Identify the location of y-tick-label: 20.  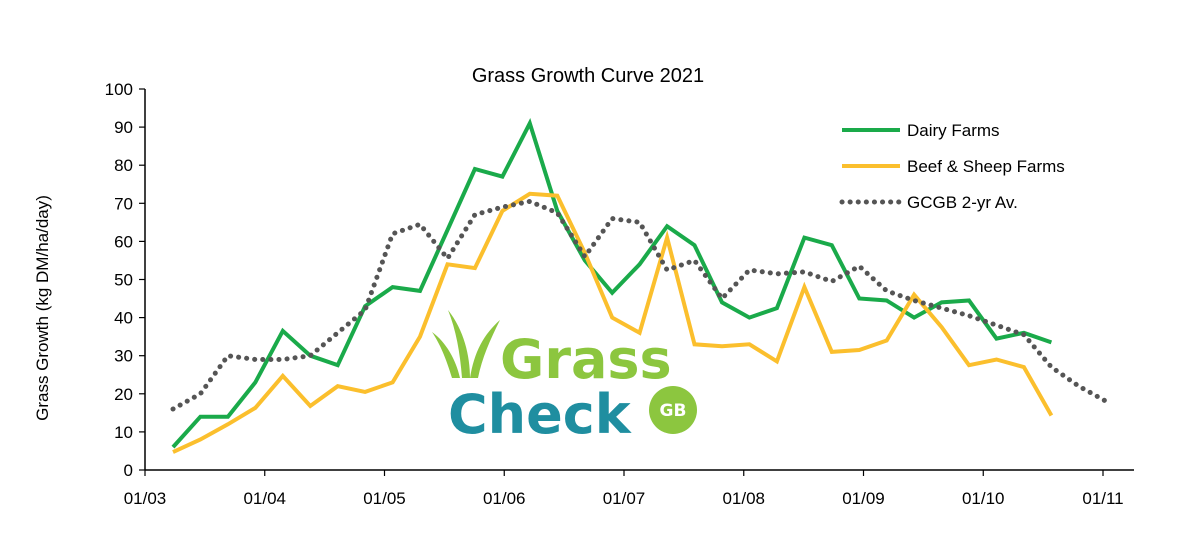
(123, 394).